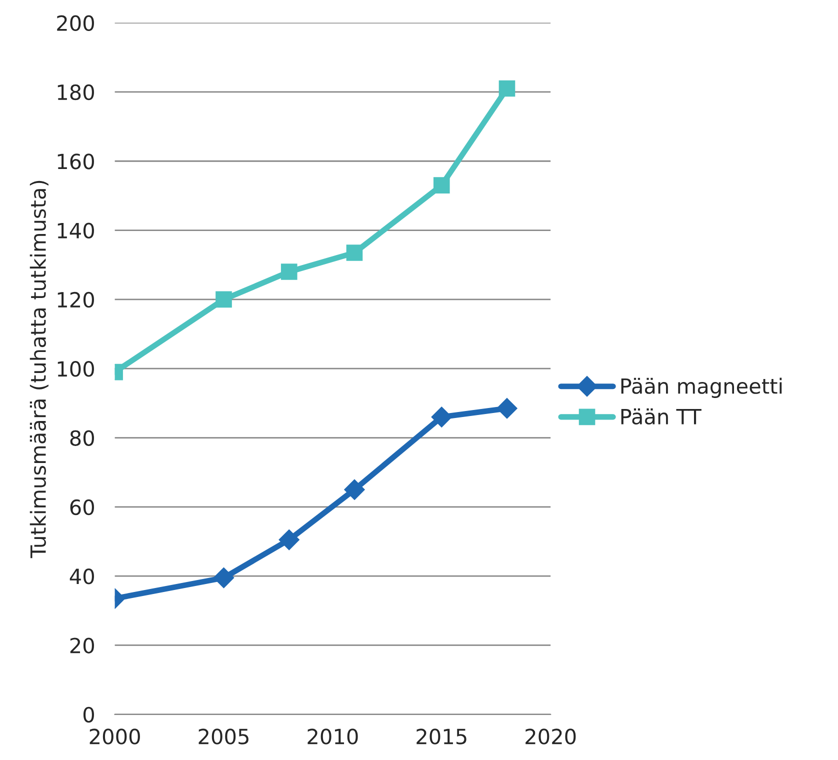 The width and height of the screenshot is (838, 760). Describe the element at coordinates (75, 23) in the screenshot. I see `y-tick-label: 200` at that location.